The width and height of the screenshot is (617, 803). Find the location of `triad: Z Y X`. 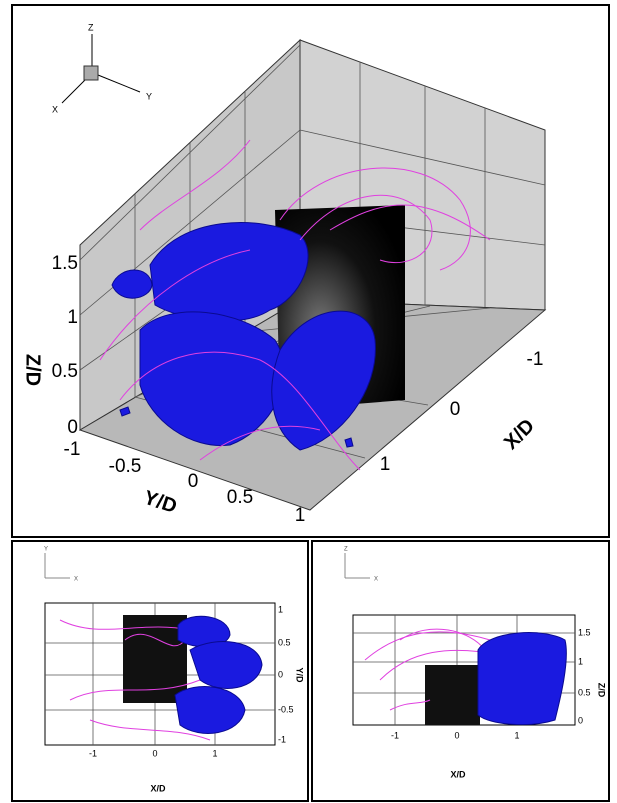

triad: Z Y X is located at coordinates (102, 68).